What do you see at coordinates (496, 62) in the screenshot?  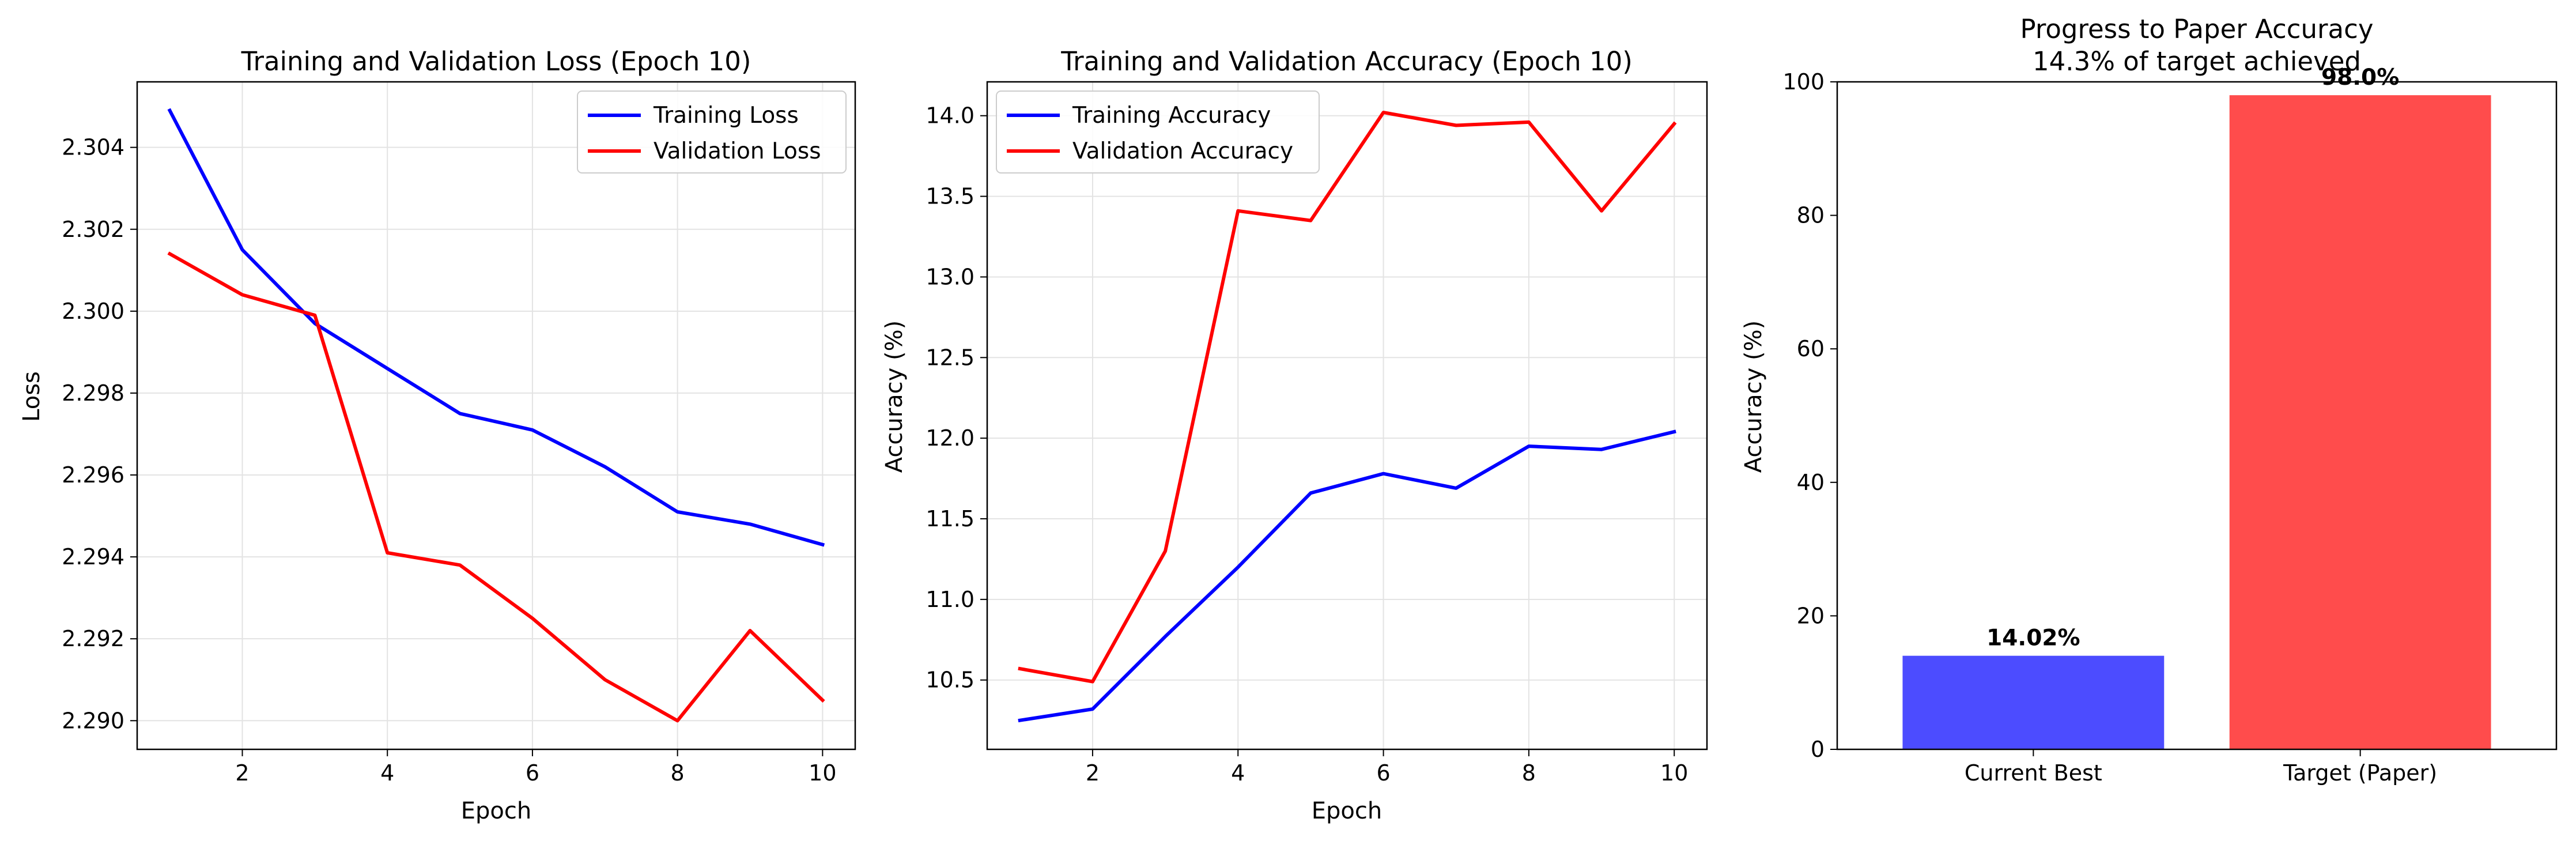 I see `loss-chart-title: Training and Validation Loss (Epoch 10)` at bounding box center [496, 62].